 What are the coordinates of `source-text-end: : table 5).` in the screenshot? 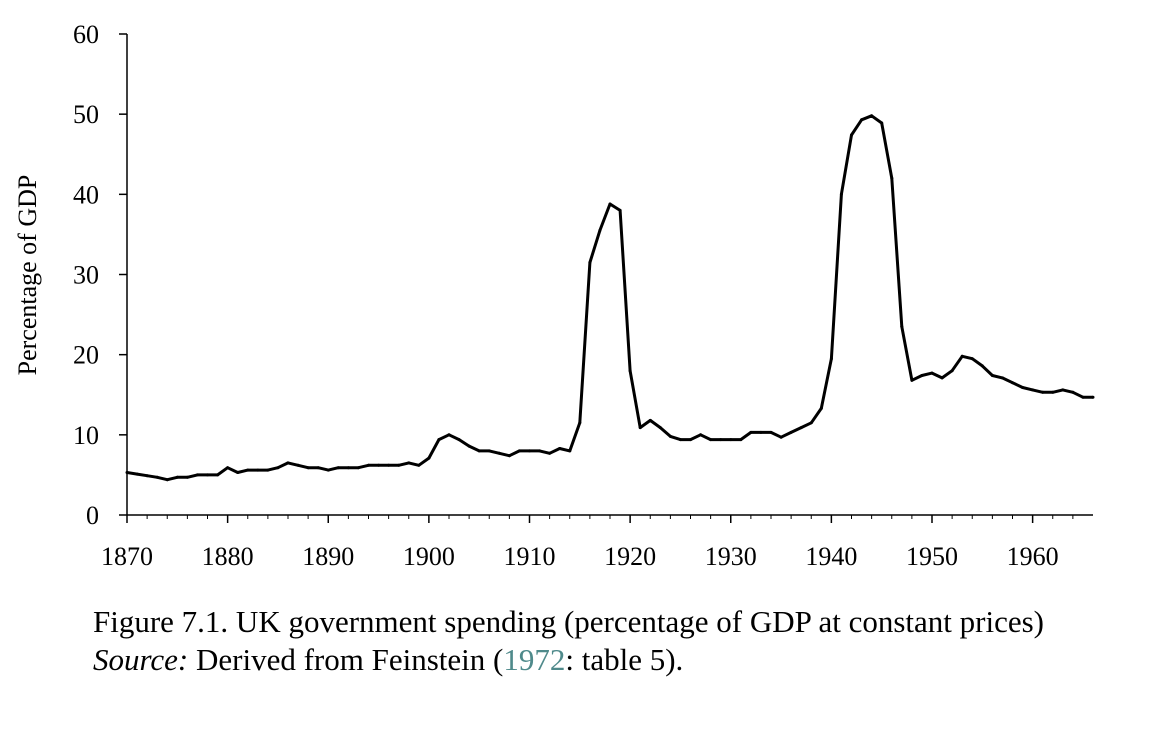 It's located at (624, 659).